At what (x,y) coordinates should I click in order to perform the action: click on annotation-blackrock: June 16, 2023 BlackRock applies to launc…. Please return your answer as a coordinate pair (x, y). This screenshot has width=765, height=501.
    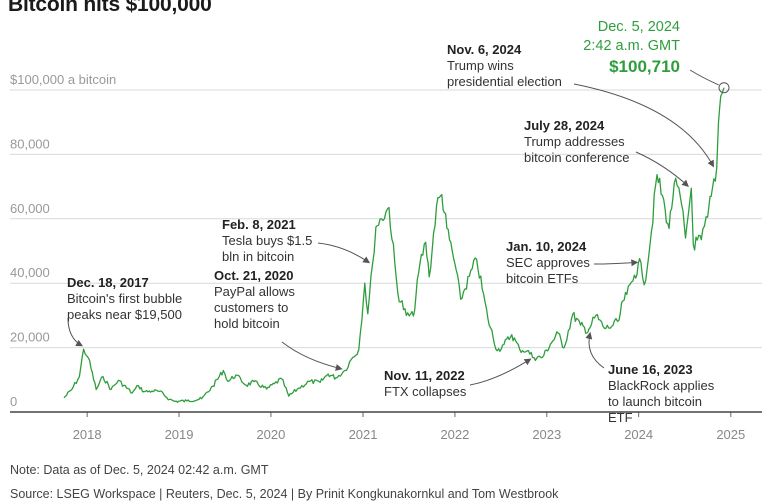
    Looking at the image, I should click on (661, 394).